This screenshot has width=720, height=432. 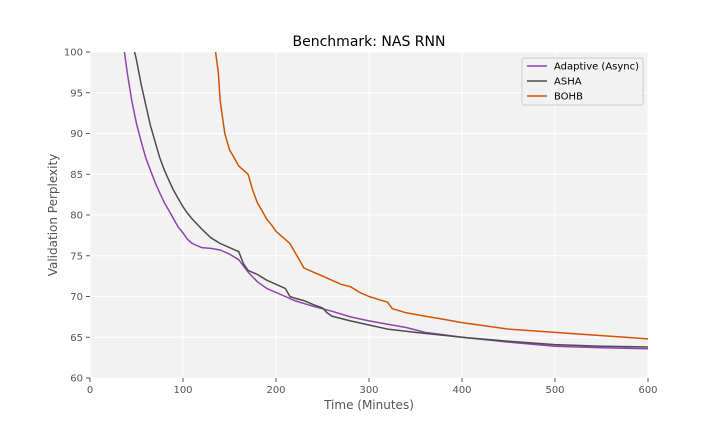 I want to click on x-axis-label: Time (Minutes), so click(x=368, y=405).